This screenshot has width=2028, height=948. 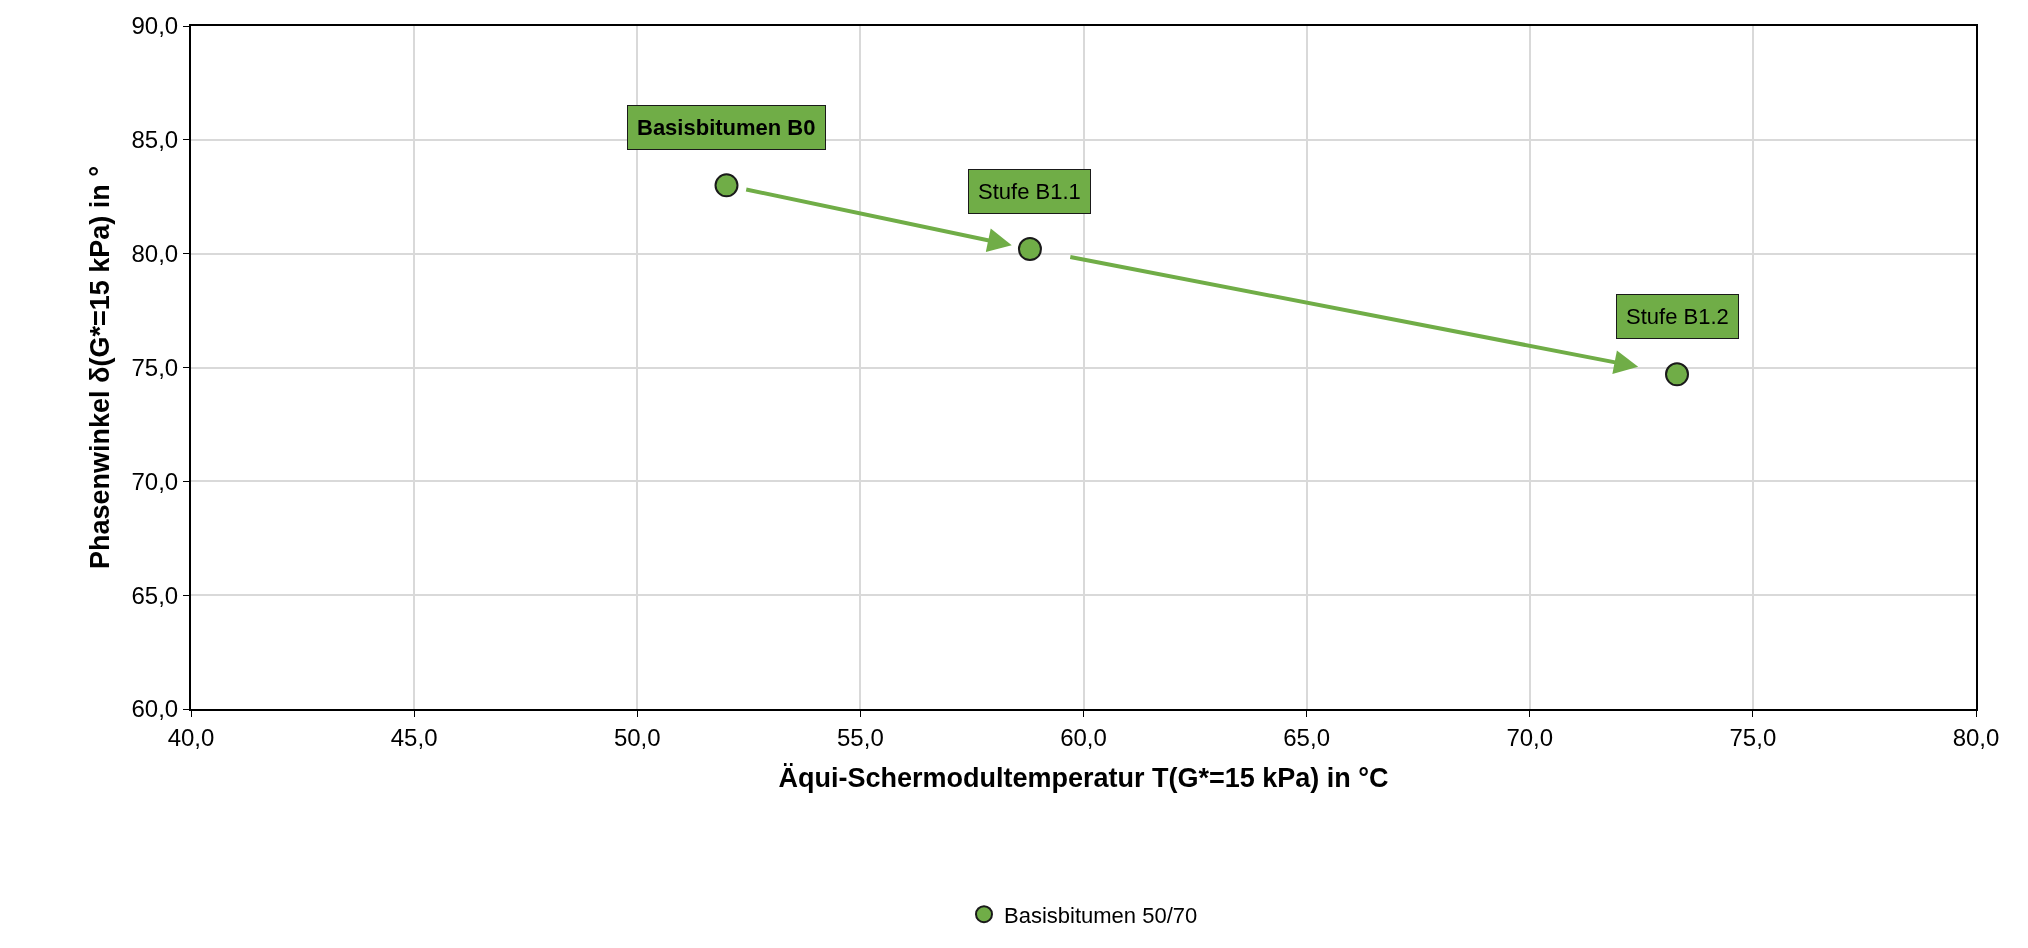 What do you see at coordinates (1677, 316) in the screenshot?
I see `annotation: Stufe B1.2` at bounding box center [1677, 316].